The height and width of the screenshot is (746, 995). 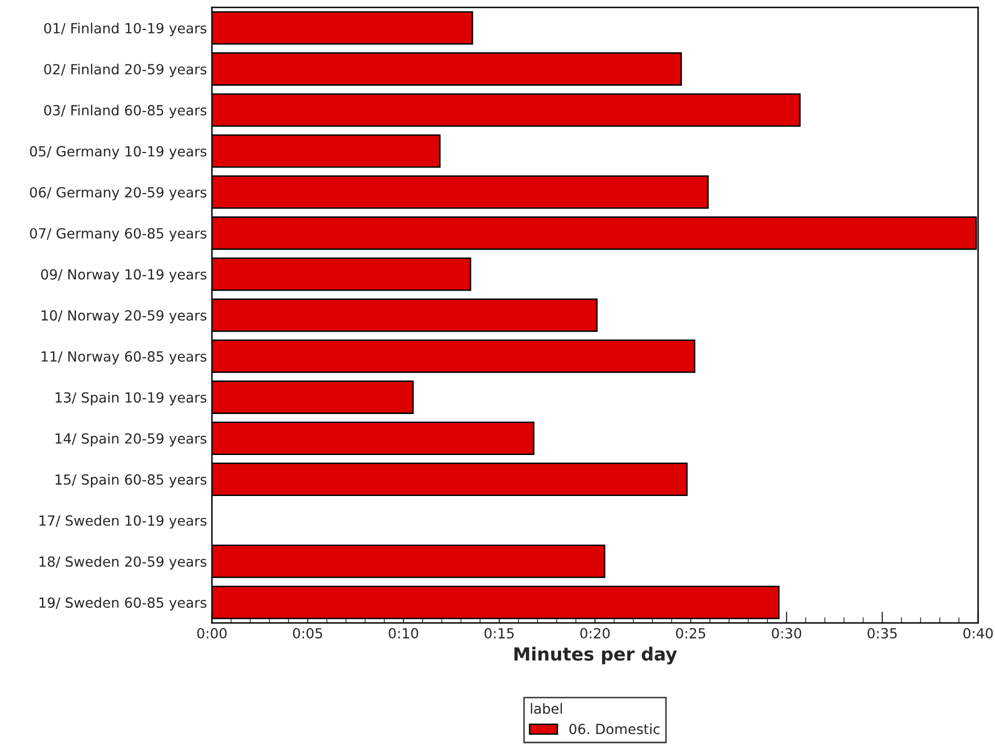 I want to click on y-tick-label: 05/ Germany 10-19 years, so click(x=118, y=153).